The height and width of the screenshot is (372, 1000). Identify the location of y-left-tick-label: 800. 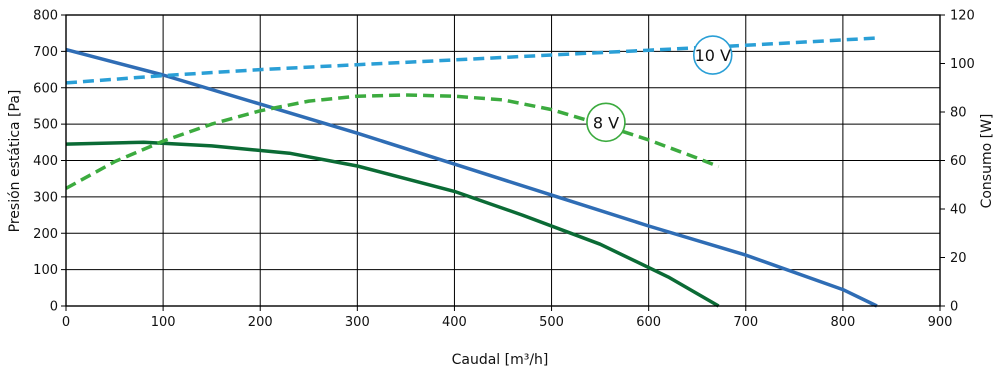
(45, 16).